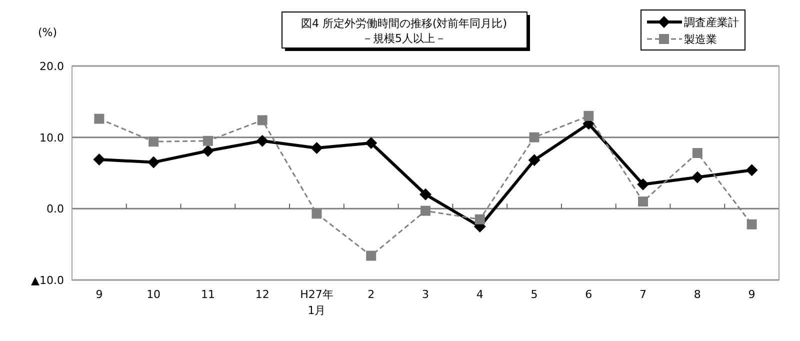 This screenshot has height=341, width=800. I want to click on x-tick-label: 12, so click(262, 294).